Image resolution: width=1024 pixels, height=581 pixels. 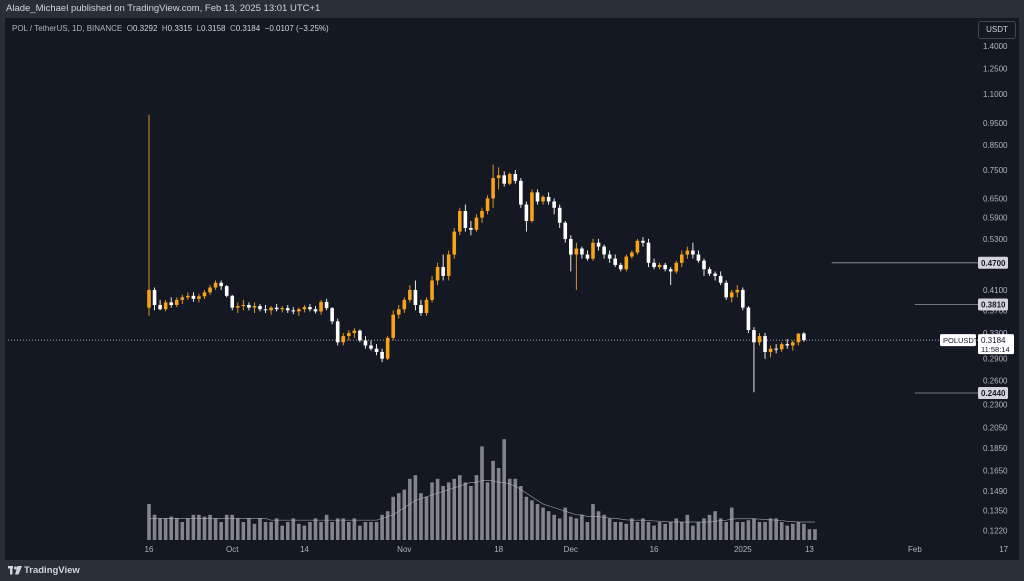 What do you see at coordinates (995, 333) in the screenshot?
I see `price-tick-label: 0.3300` at bounding box center [995, 333].